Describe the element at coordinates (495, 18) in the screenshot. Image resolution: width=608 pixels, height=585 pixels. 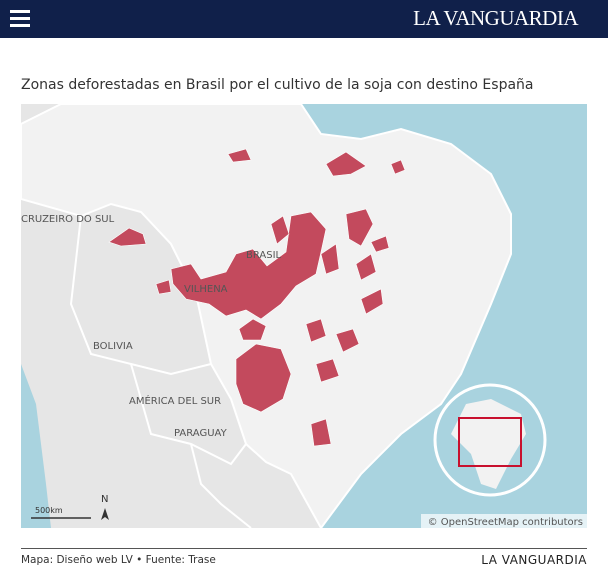
I see `logo: LA VANGUARDIA` at that location.